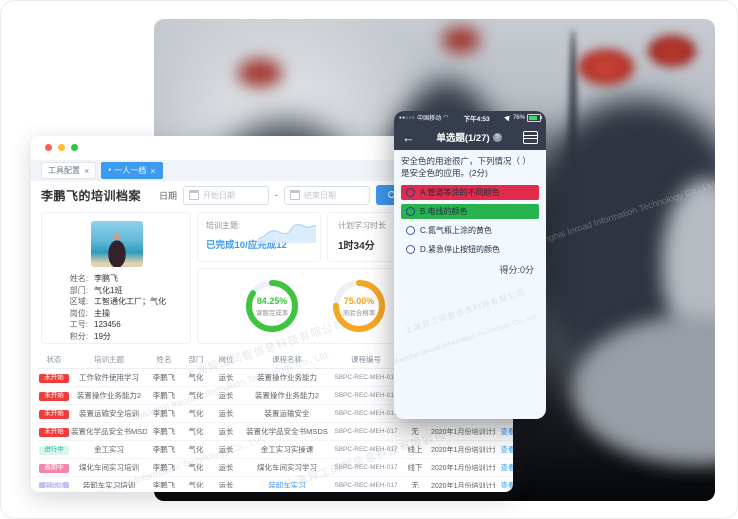  I want to click on tab-bar: 工具配置 × ● 一人一档 ×, so click(272, 170).